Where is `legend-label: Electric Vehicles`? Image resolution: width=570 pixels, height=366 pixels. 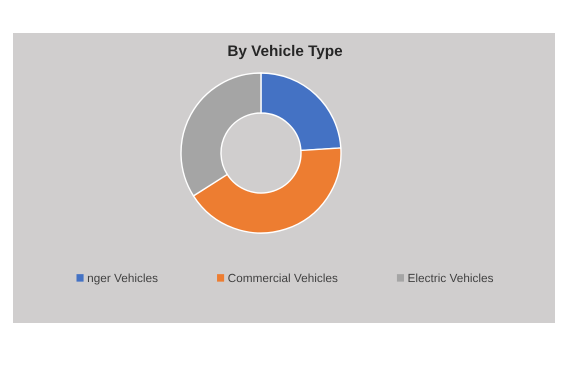 legend-label: Electric Vehicles is located at coordinates (451, 277).